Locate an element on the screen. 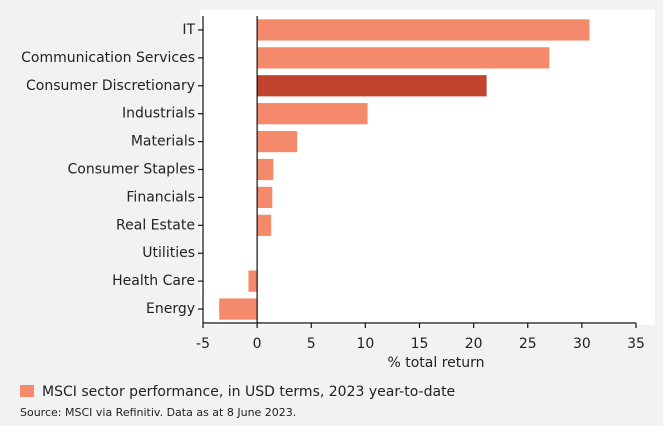 The width and height of the screenshot is (663, 426). y-tick-label: IT is located at coordinates (188, 30).